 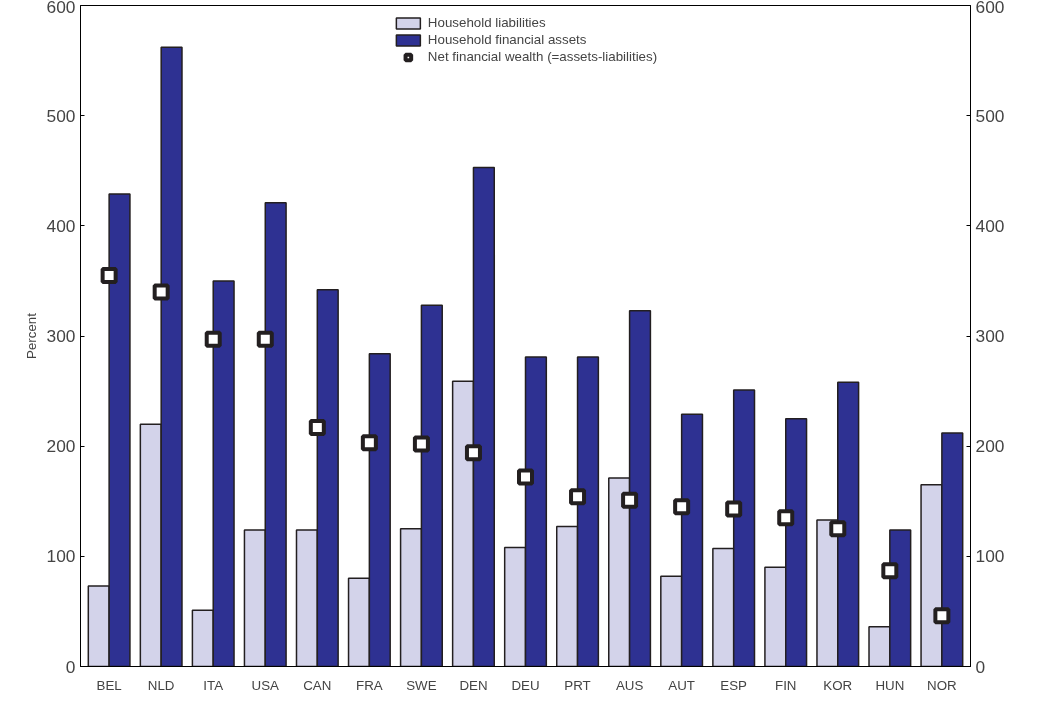 What do you see at coordinates (486, 22) in the screenshot?
I see `legend-label: Household liabilities` at bounding box center [486, 22].